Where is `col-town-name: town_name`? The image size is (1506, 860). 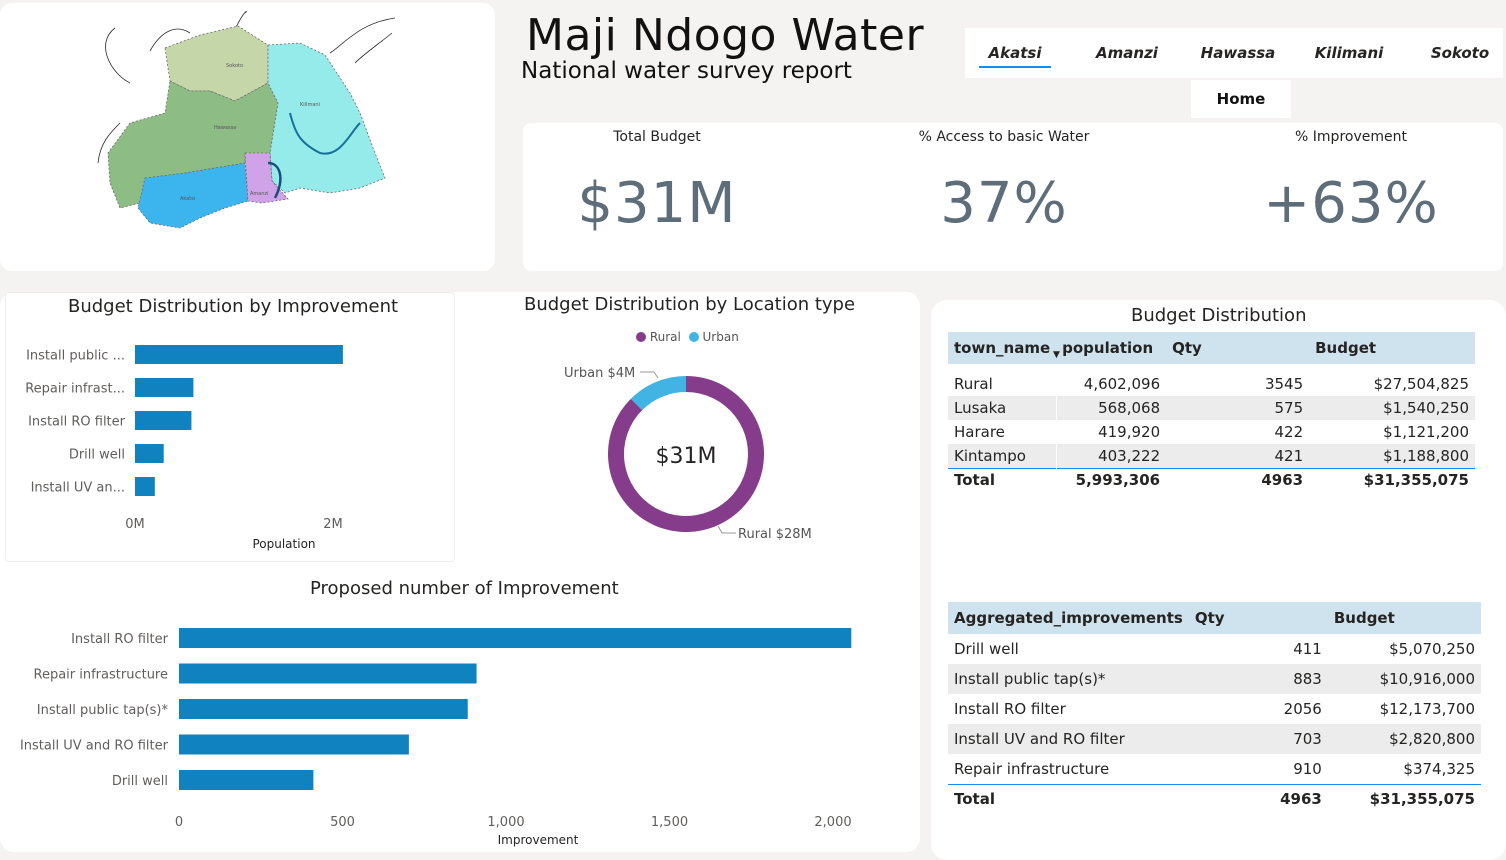 col-town-name: town_name is located at coordinates (1002, 348).